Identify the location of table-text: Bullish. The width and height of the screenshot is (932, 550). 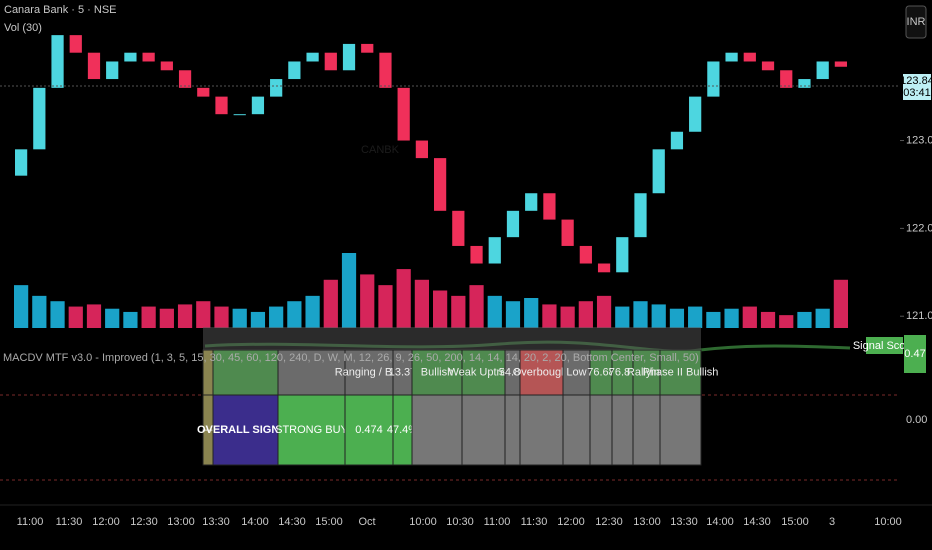
(437, 372).